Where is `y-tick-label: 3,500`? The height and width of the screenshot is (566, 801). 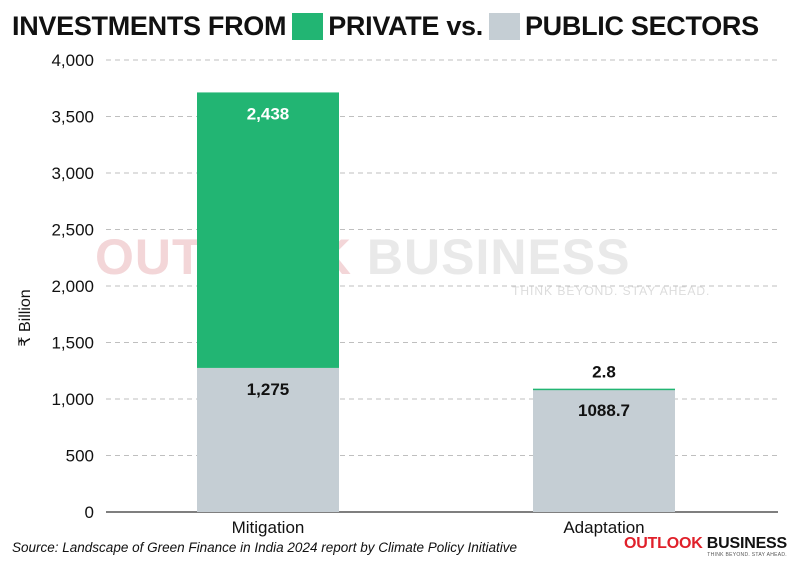 y-tick-label: 3,500 is located at coordinates (72, 117).